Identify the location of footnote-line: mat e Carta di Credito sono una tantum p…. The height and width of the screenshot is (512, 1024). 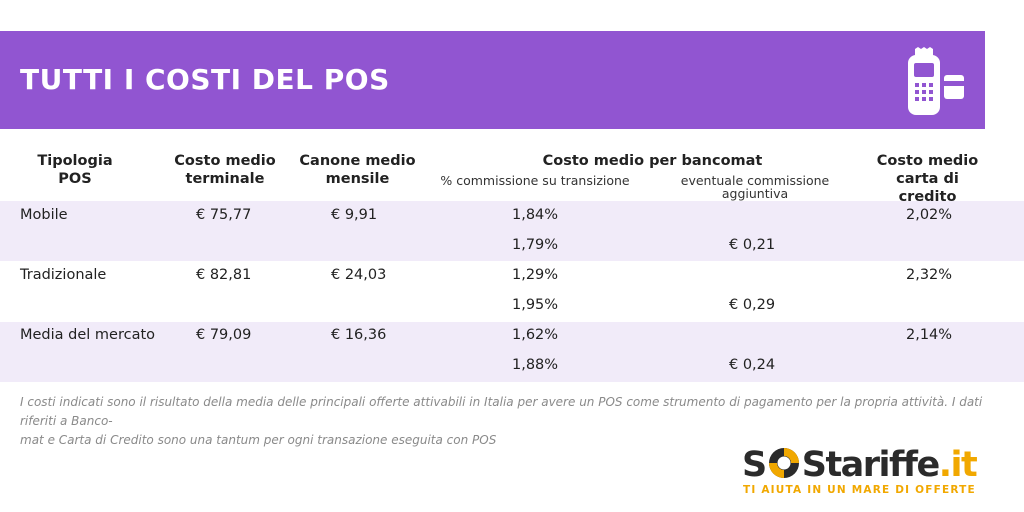
(258, 440).